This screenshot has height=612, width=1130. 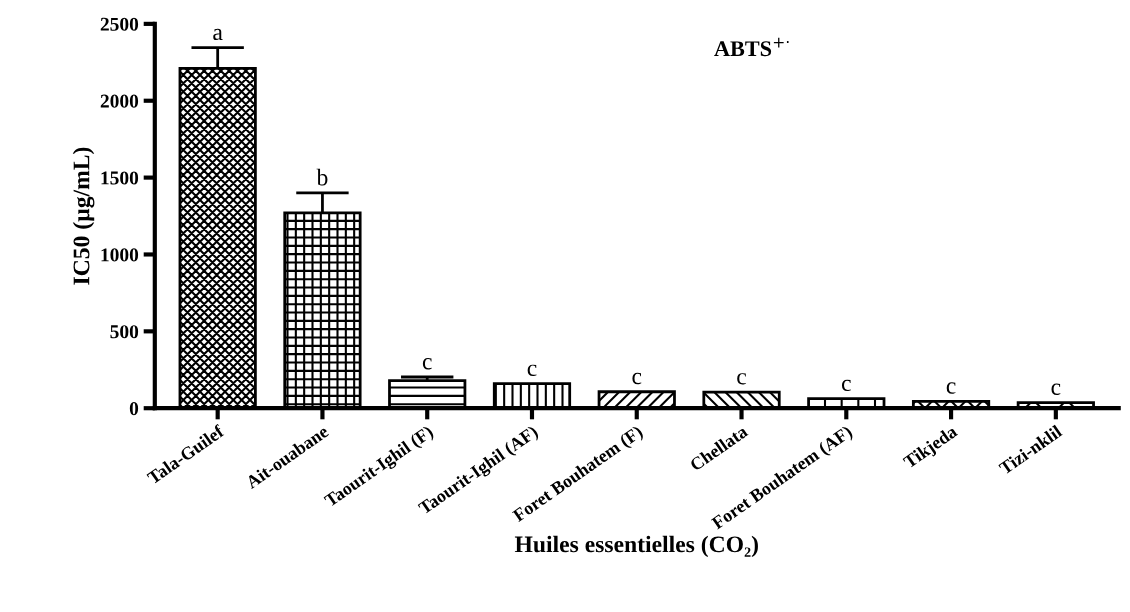 What do you see at coordinates (636, 546) in the screenshot?
I see `x-axis-title: Huiles essentielles (CO₂)` at bounding box center [636, 546].